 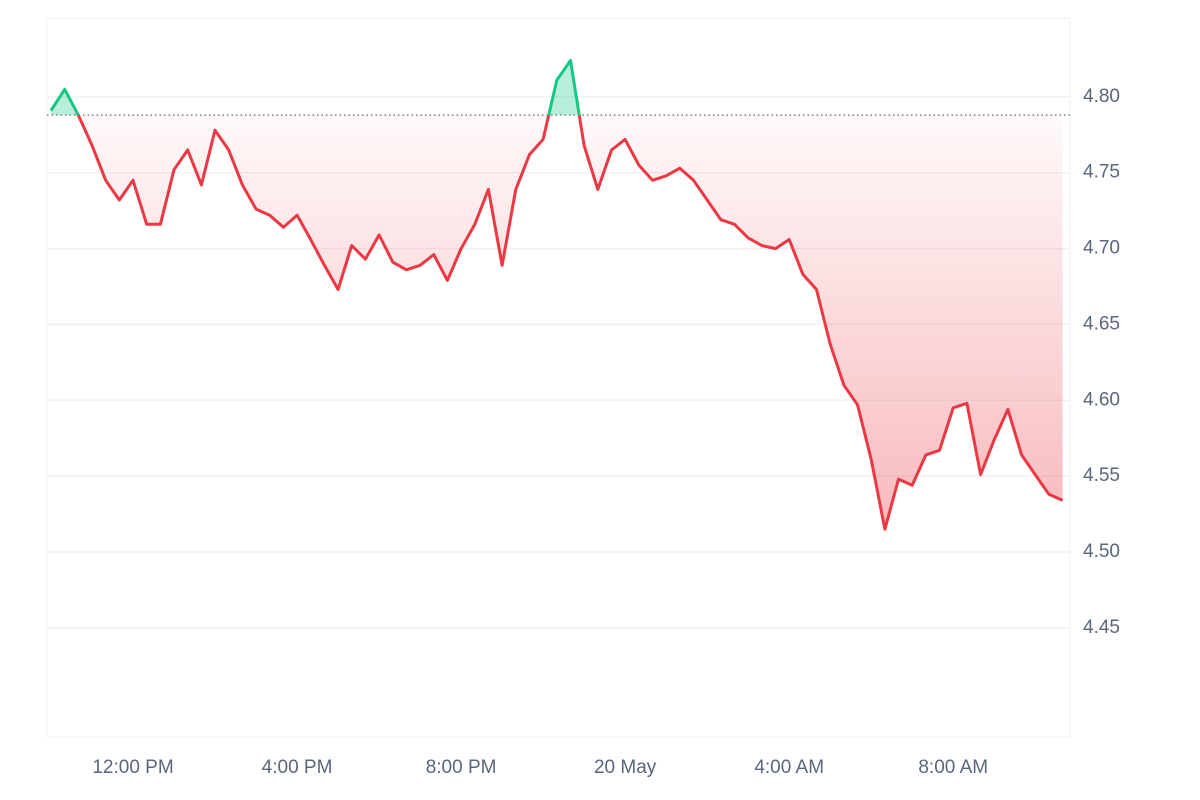 I want to click on y-tick-label: 4.60, so click(x=1101, y=399).